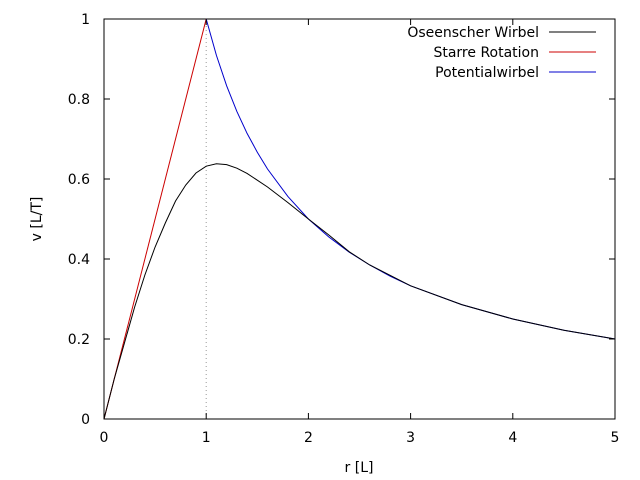 Image resolution: width=640 pixels, height=480 pixels. Describe the element at coordinates (79, 340) in the screenshot. I see `y-tick-label: 0.2` at that location.